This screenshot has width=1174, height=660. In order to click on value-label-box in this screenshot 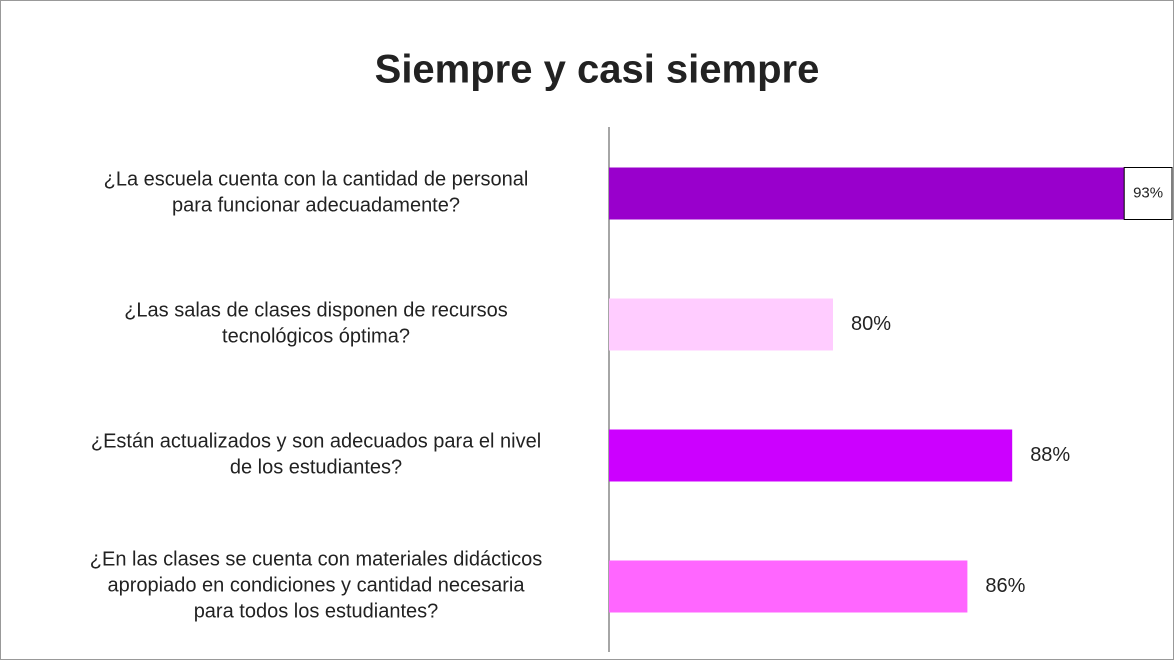, I will do `click(1148, 193)`.